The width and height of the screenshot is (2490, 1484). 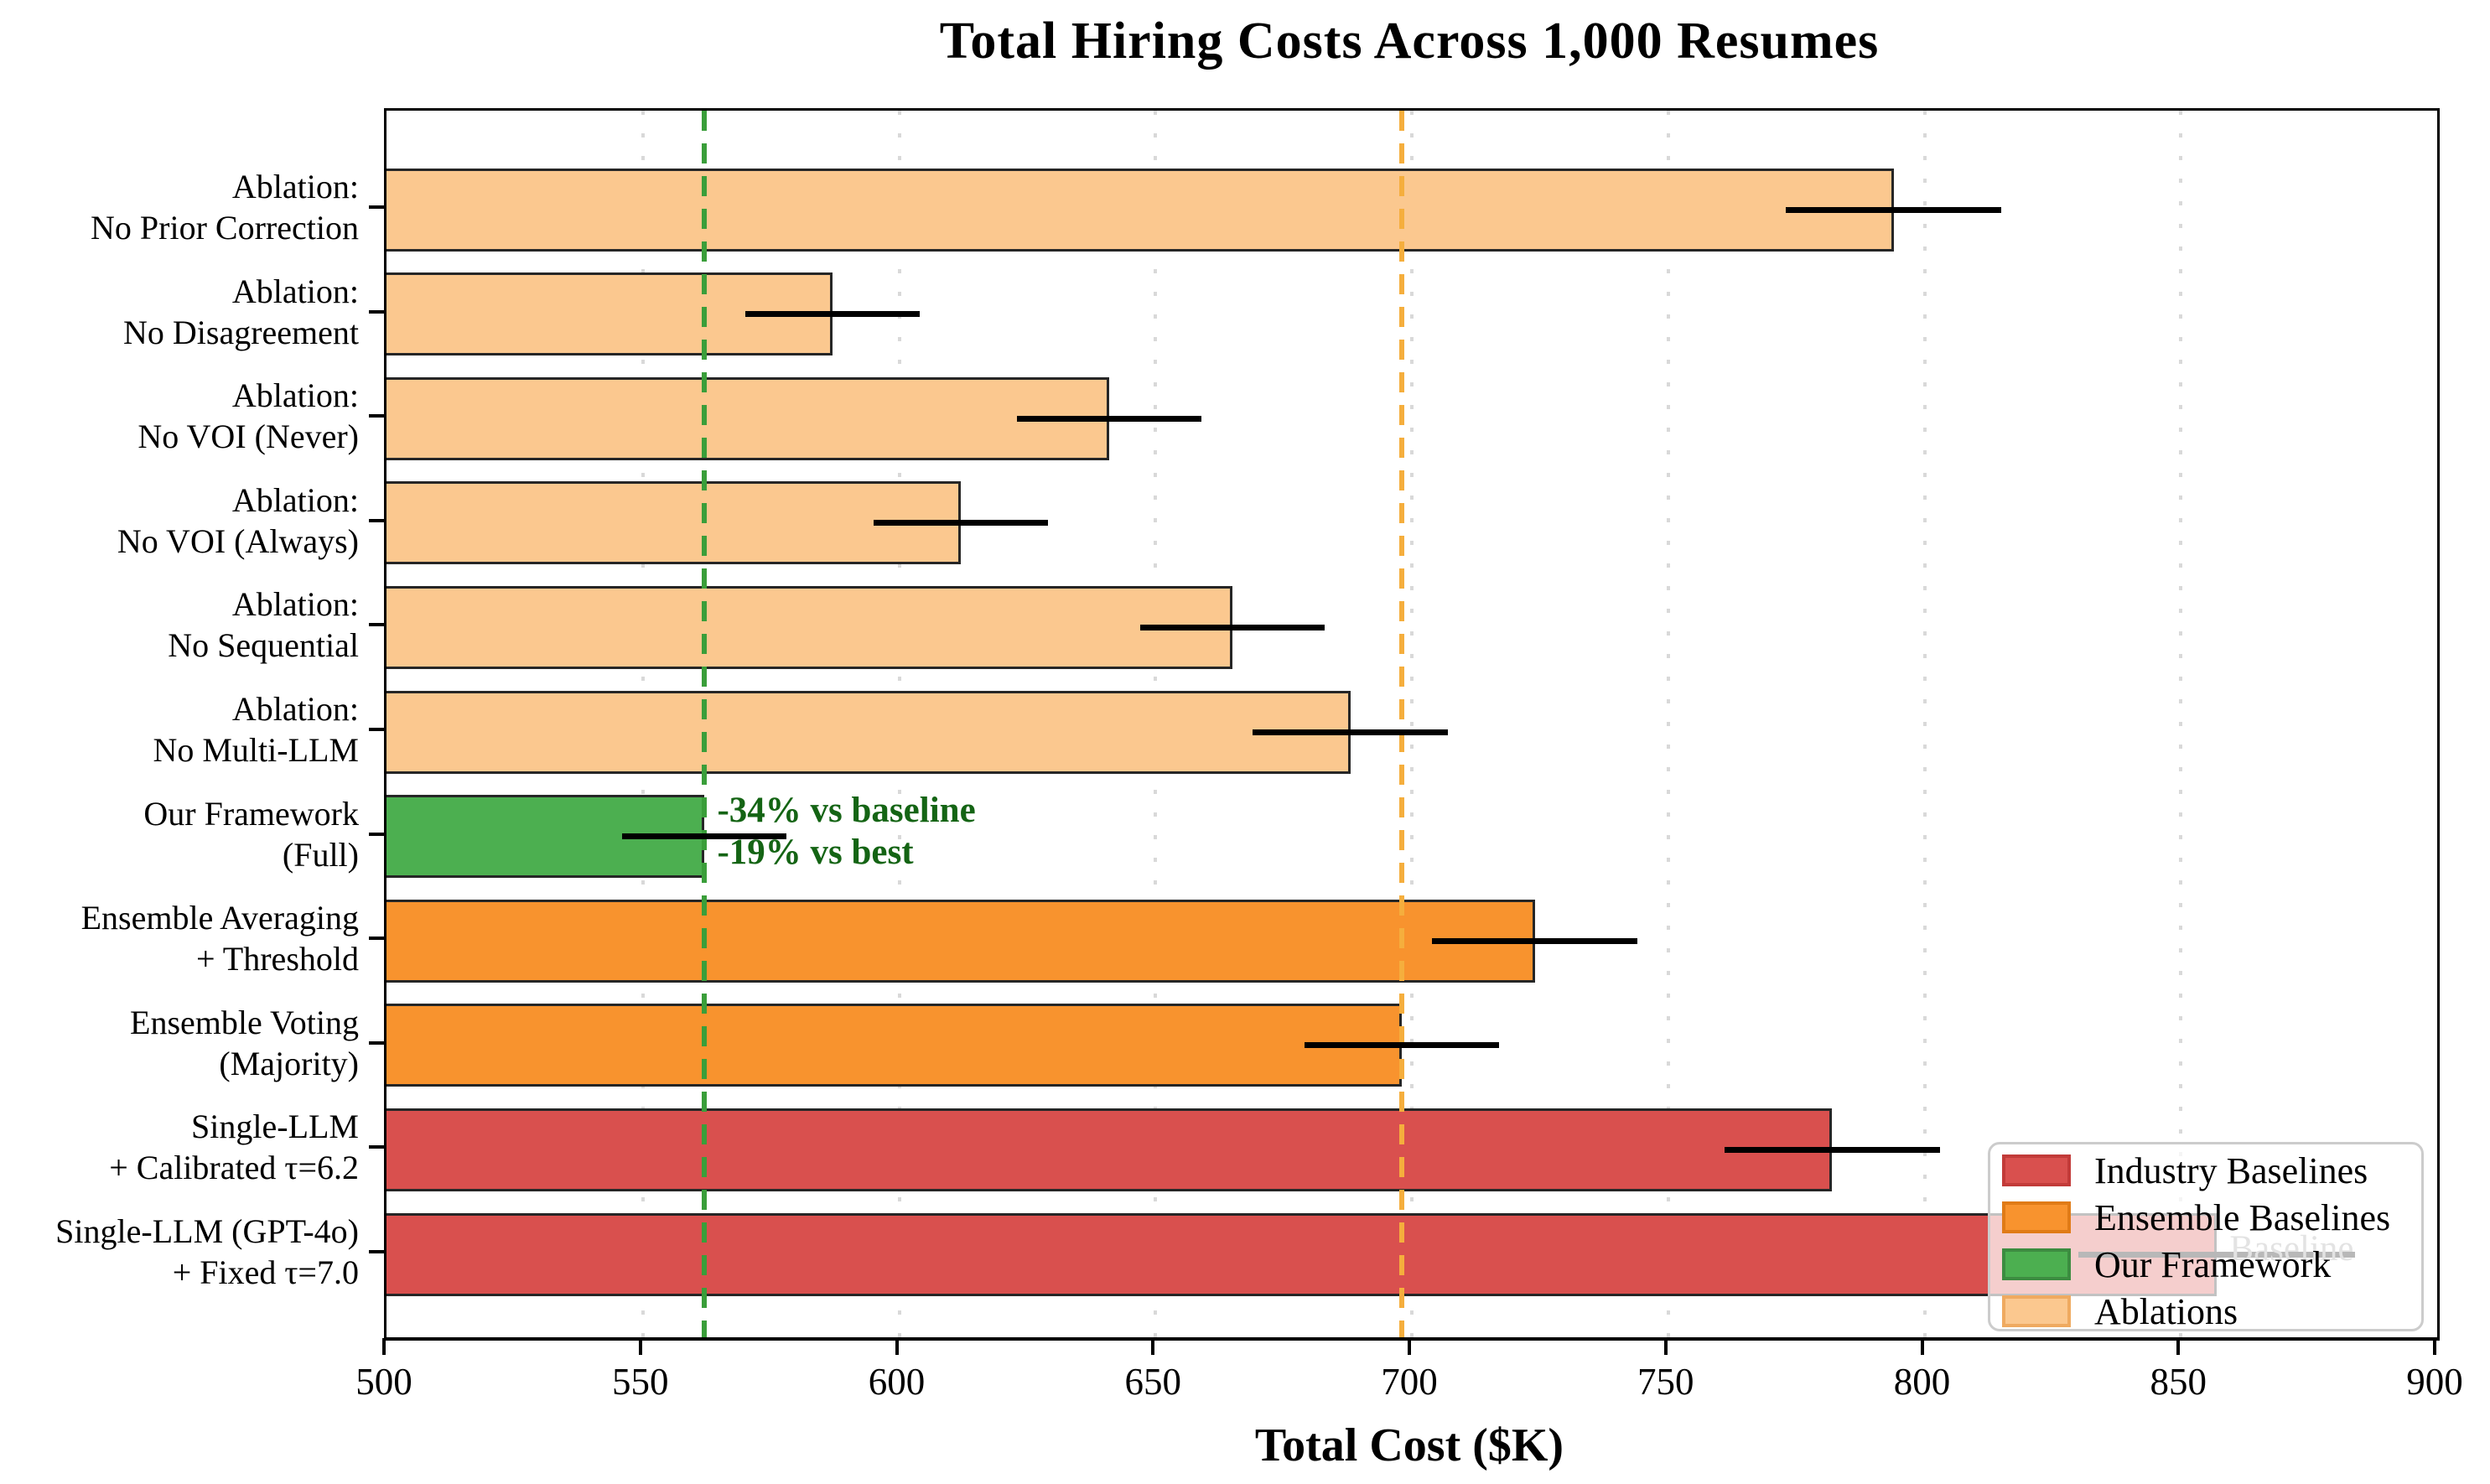 I want to click on category-label-line: No Multi-LLM, so click(x=256, y=750).